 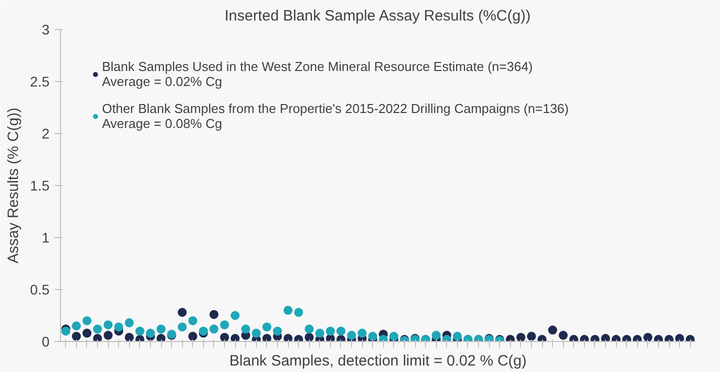 I want to click on y-tick-label: 1.5, so click(x=40, y=186).